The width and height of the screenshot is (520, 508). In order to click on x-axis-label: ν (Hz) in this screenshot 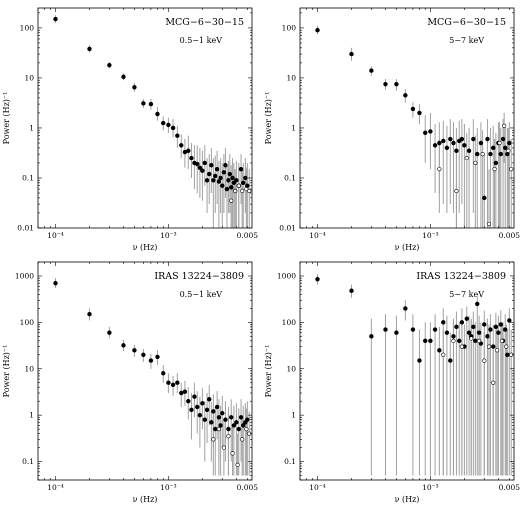, I will do `click(407, 247)`.